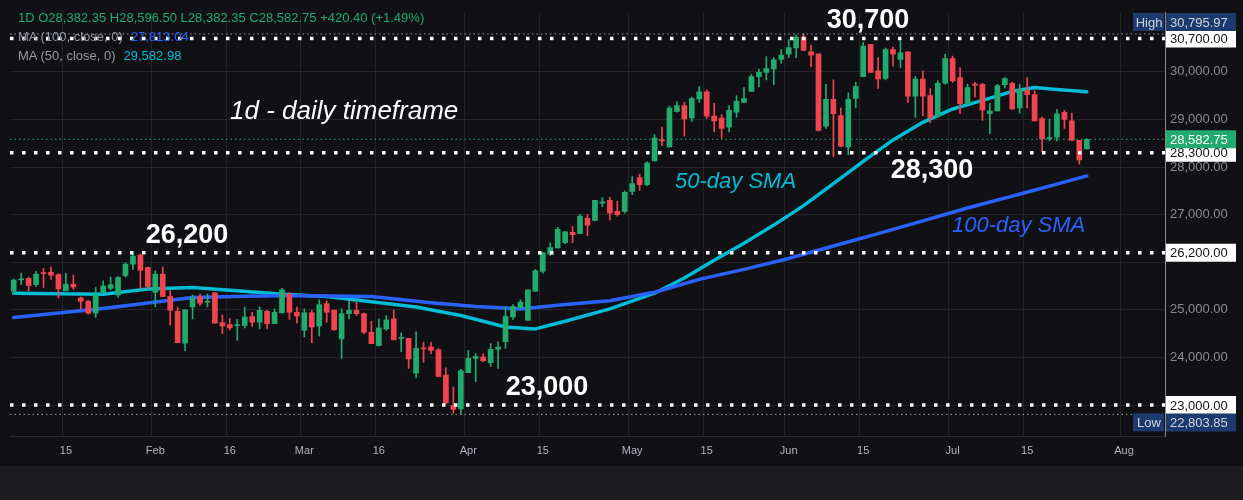  Describe the element at coordinates (1149, 422) in the screenshot. I see `ref-line-label: Low` at that location.